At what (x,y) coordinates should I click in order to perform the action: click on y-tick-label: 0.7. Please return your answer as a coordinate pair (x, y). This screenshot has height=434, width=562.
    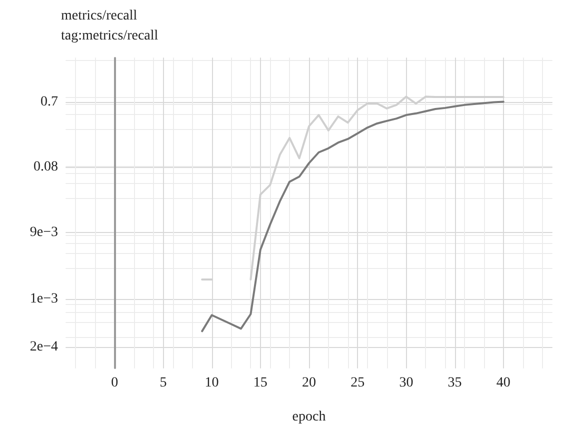
    Looking at the image, I should click on (49, 102).